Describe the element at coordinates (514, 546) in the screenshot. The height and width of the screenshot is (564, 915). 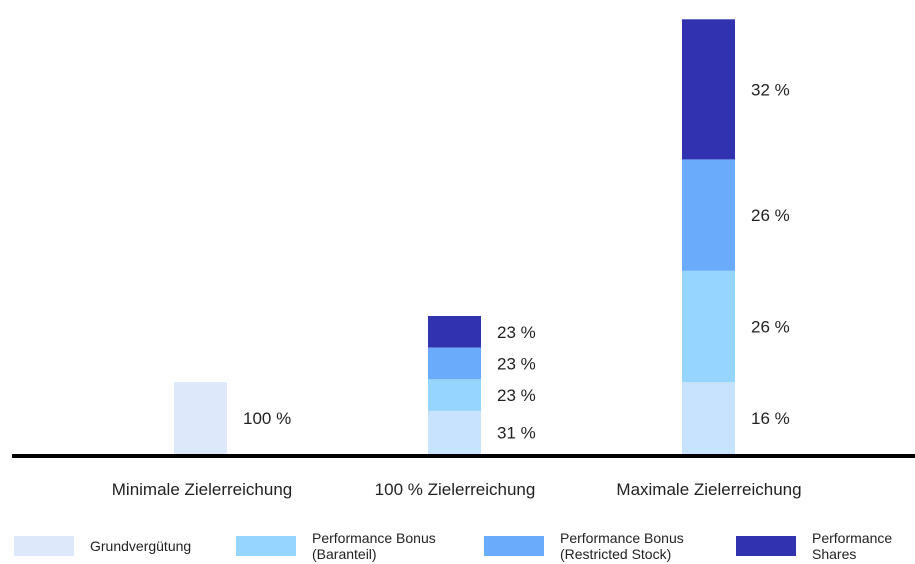
I see `legend-swatch-performance-bonus-restricted-stock` at that location.